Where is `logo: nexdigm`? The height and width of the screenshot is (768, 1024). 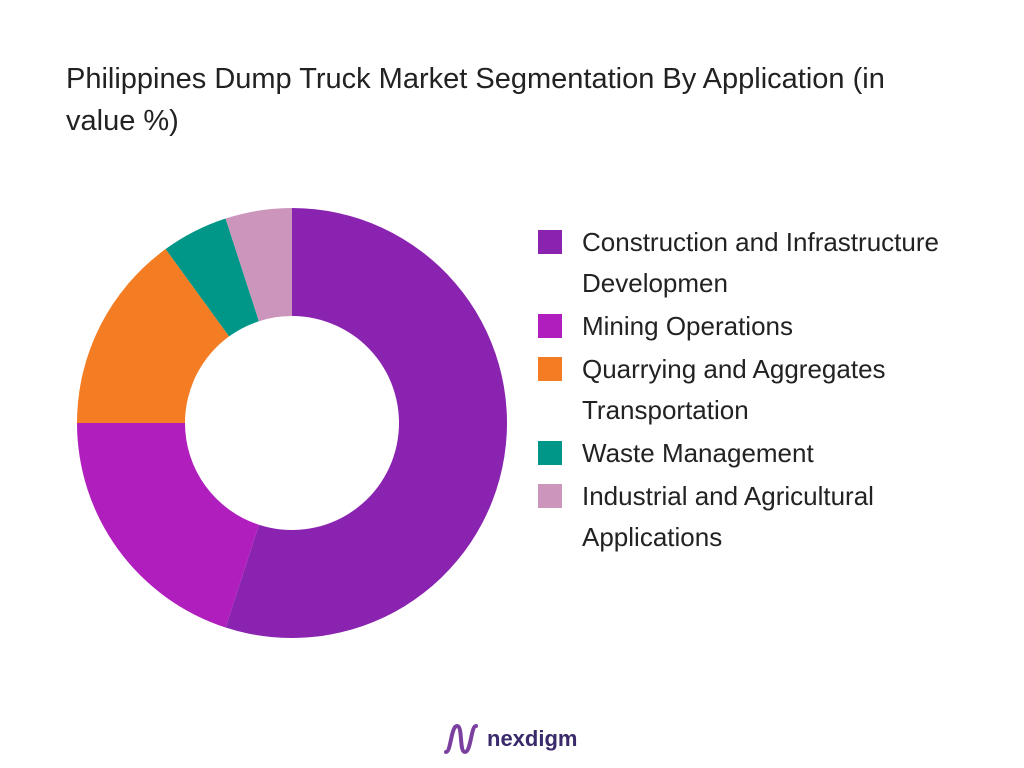
logo: nexdigm is located at coordinates (510, 739).